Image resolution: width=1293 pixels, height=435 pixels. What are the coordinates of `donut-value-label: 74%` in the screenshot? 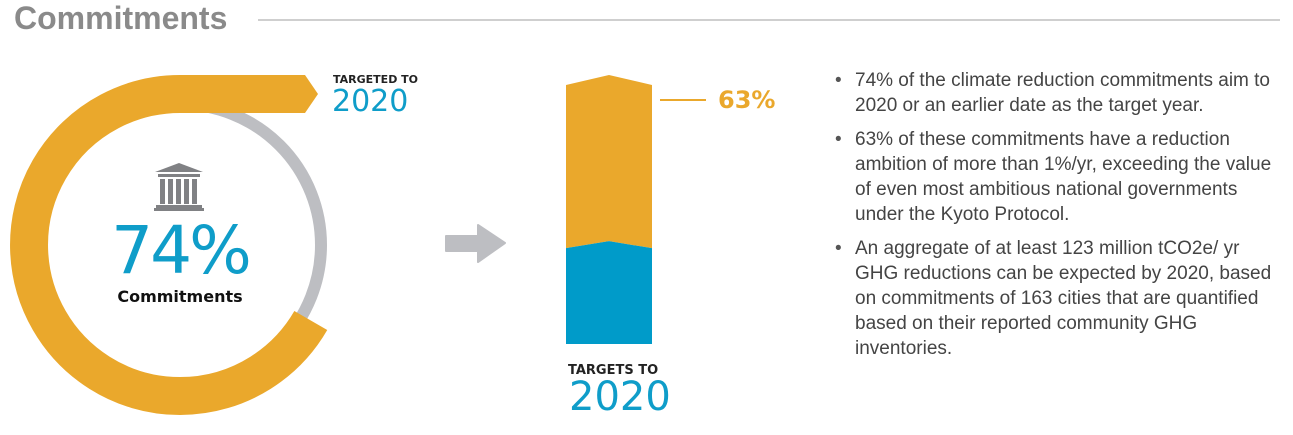 It's located at (181, 250).